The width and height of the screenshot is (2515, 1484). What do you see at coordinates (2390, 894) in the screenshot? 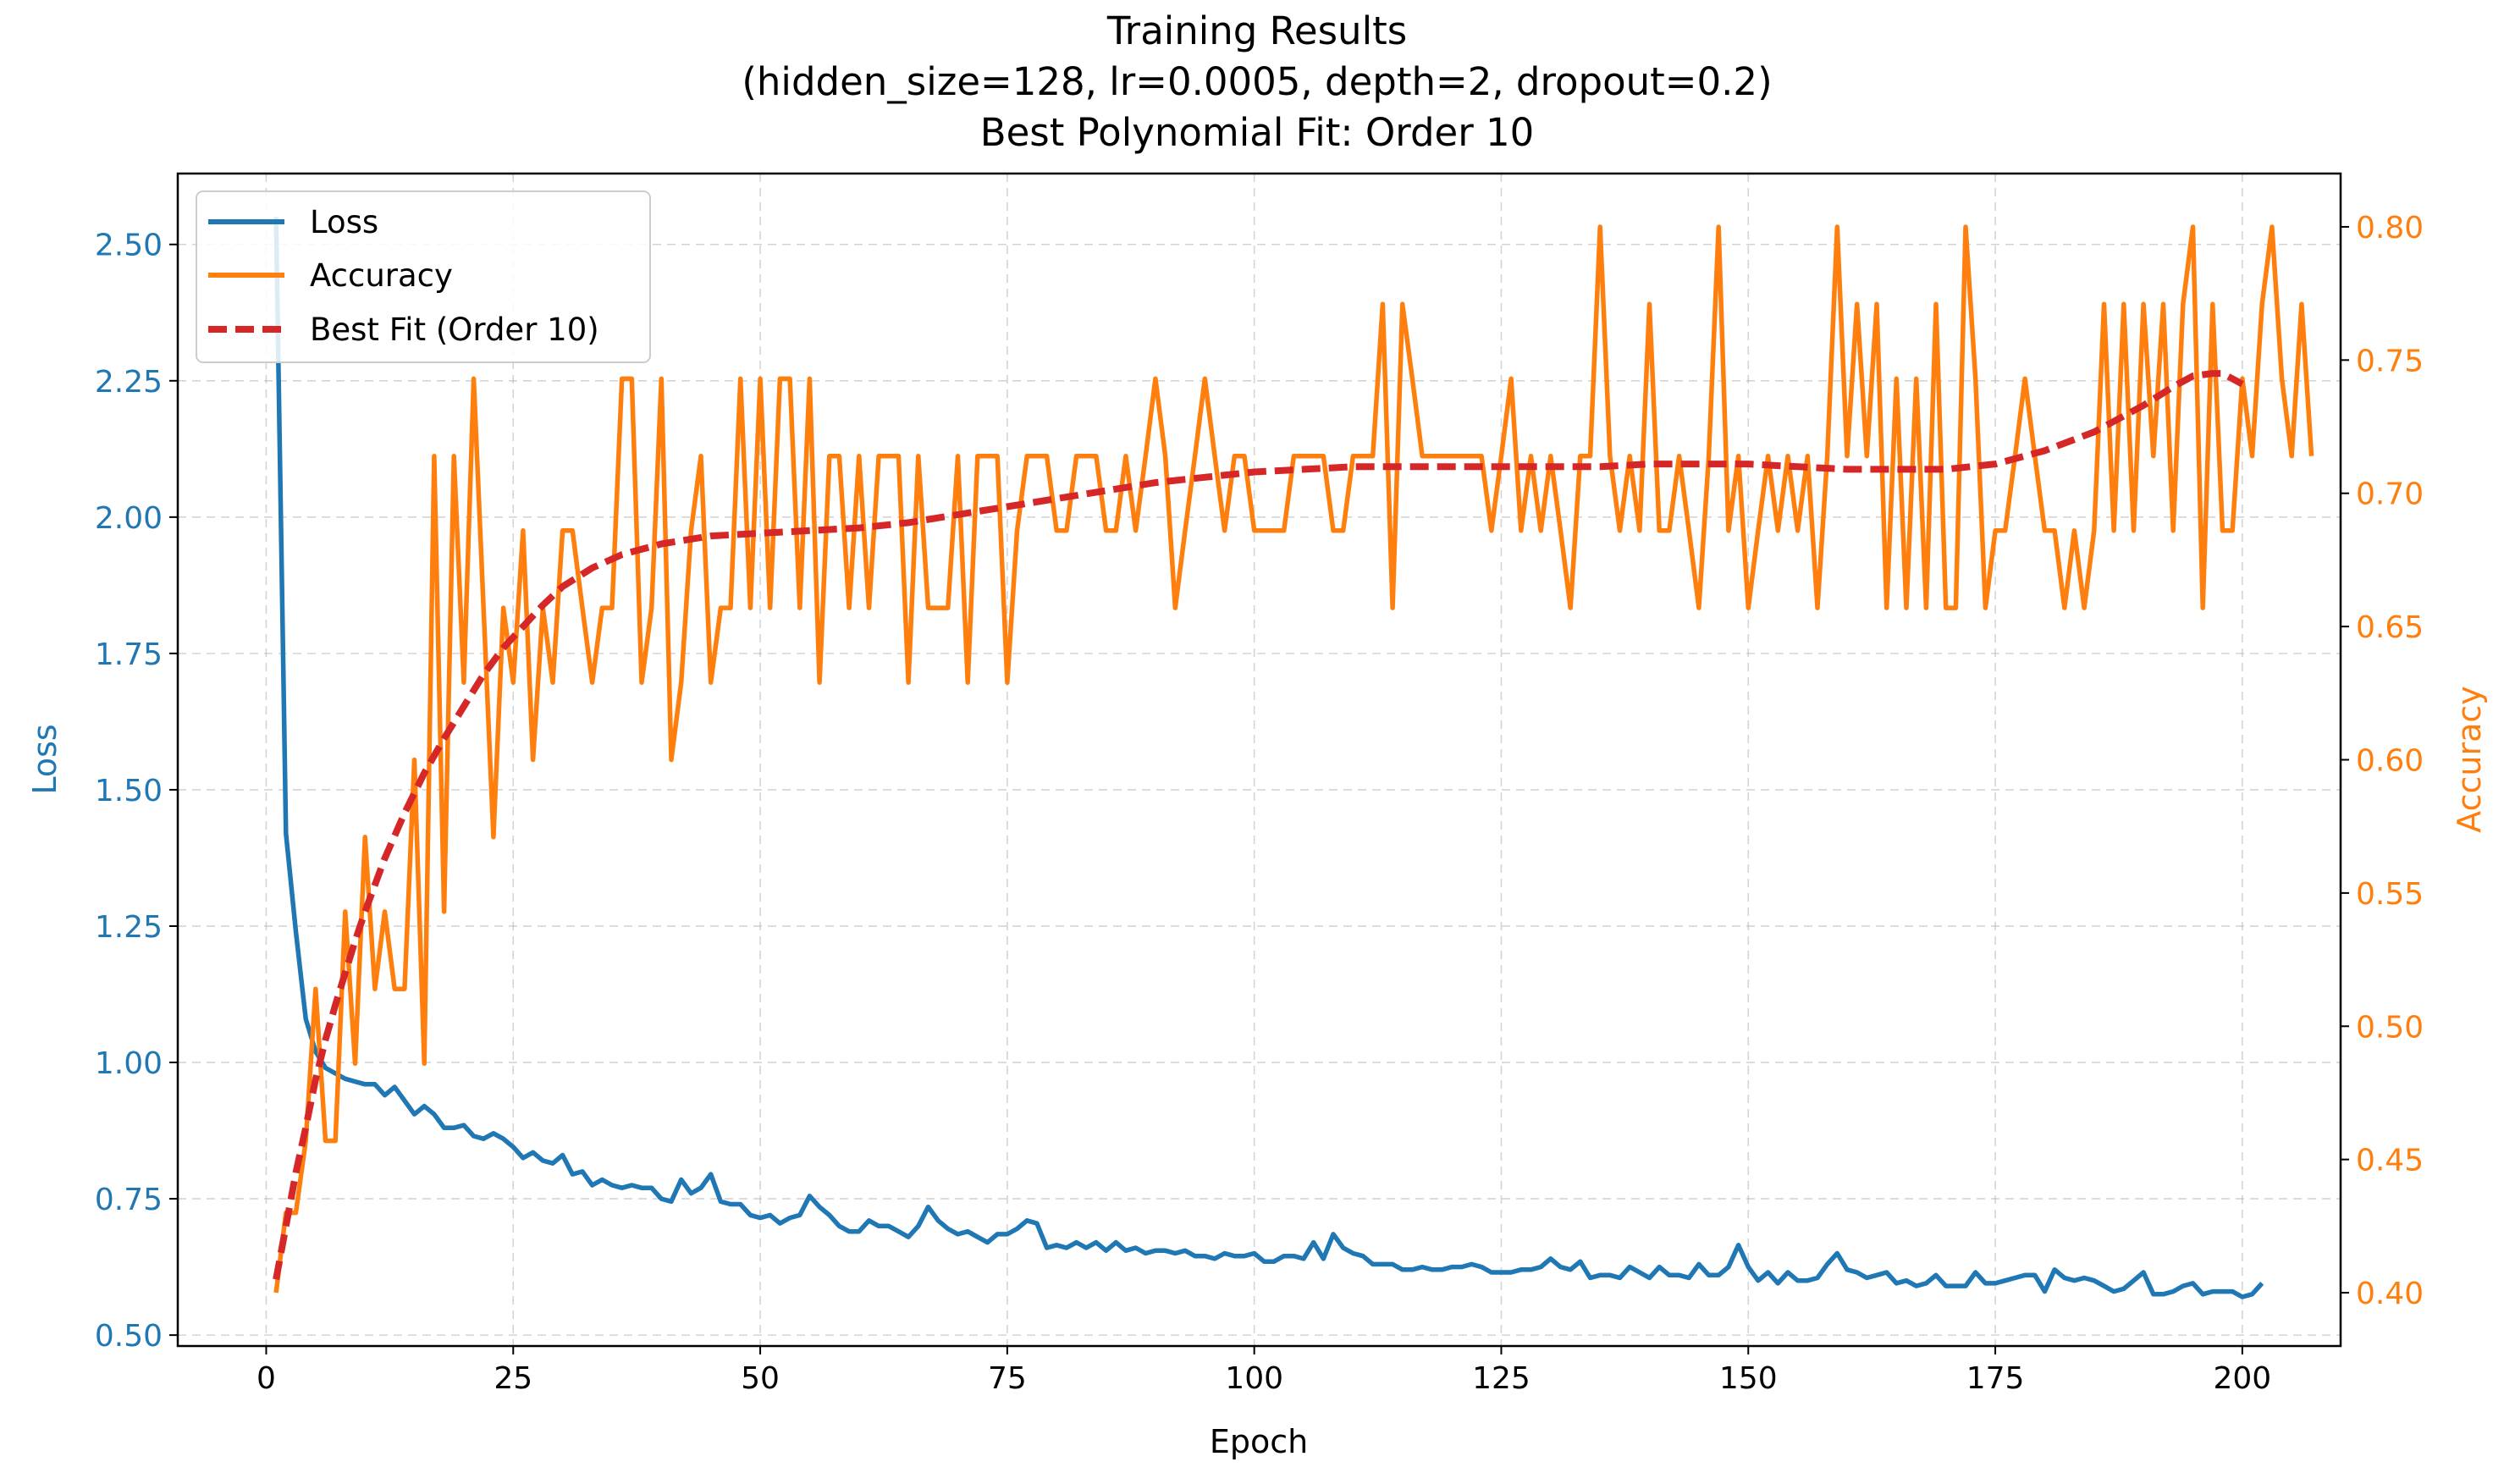
I see `y-right-tick-label: 0.55` at bounding box center [2390, 894].